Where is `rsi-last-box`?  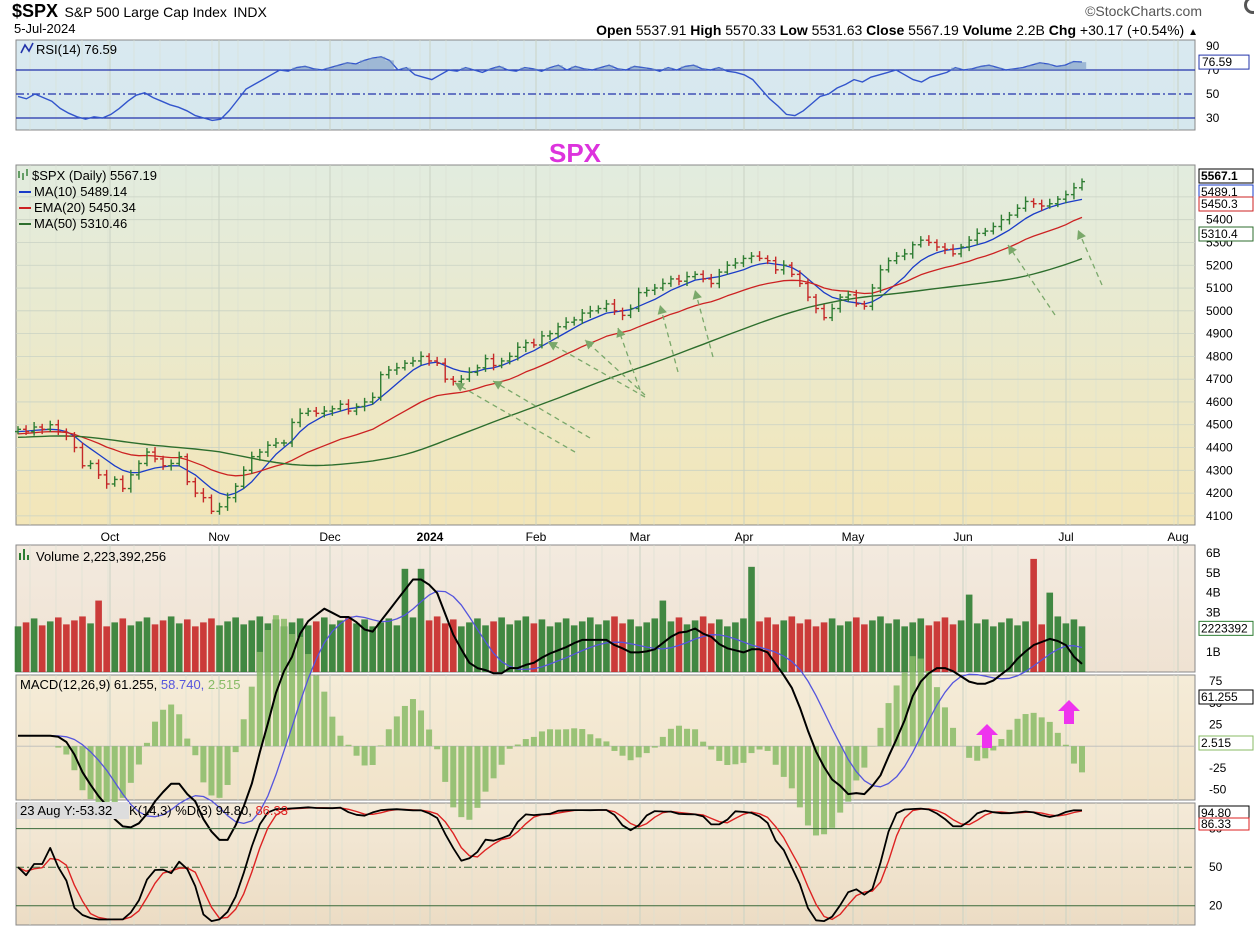 rsi-last-box is located at coordinates (1224, 62).